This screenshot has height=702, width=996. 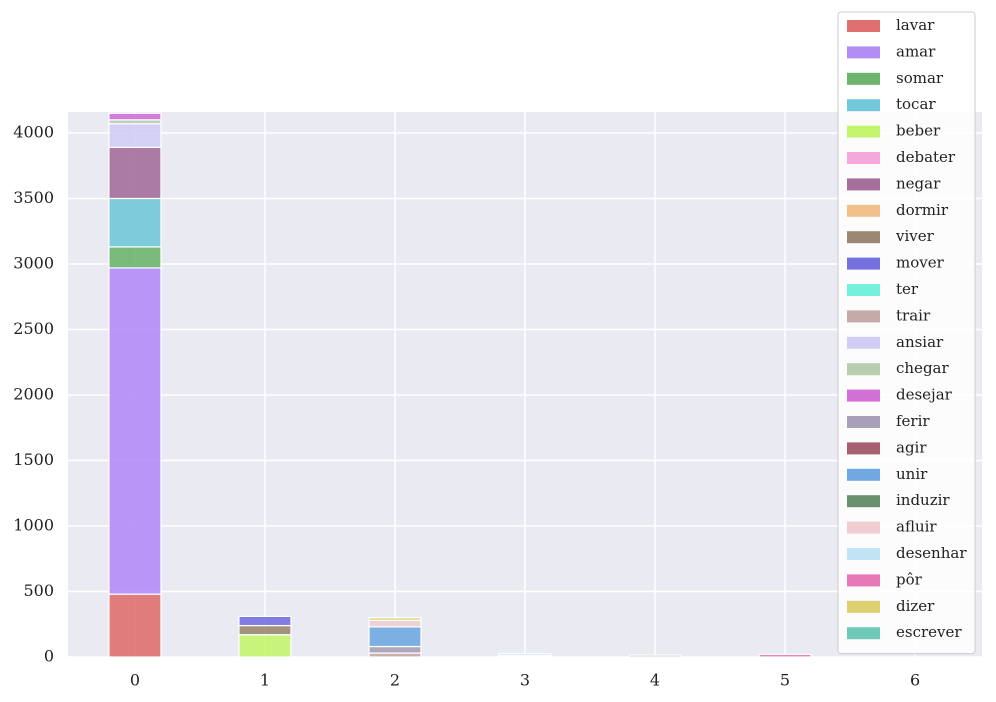 What do you see at coordinates (915, 236) in the screenshot?
I see `legend-label: viver` at bounding box center [915, 236].